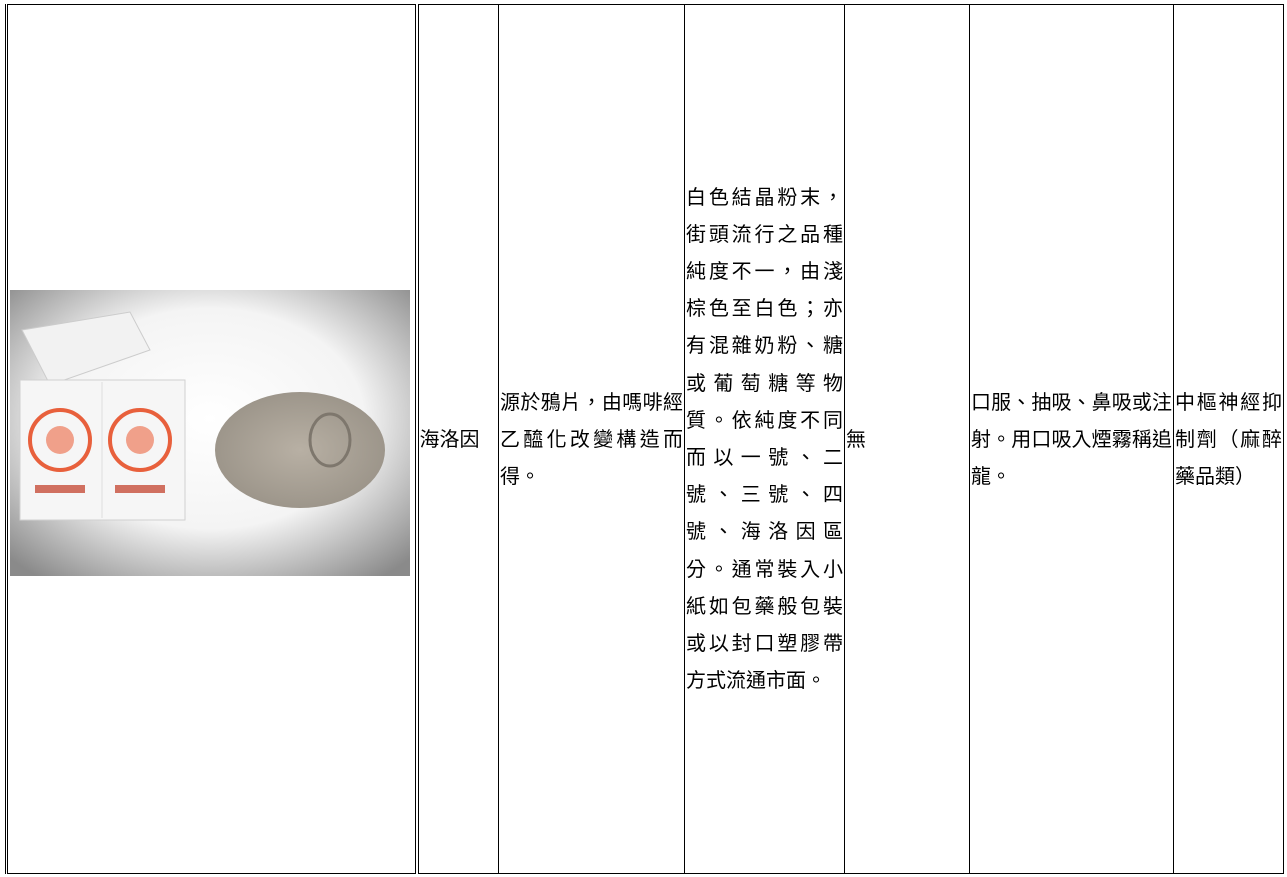 The height and width of the screenshot is (877, 1287). Describe the element at coordinates (210, 433) in the screenshot. I see `drug-photo` at that location.